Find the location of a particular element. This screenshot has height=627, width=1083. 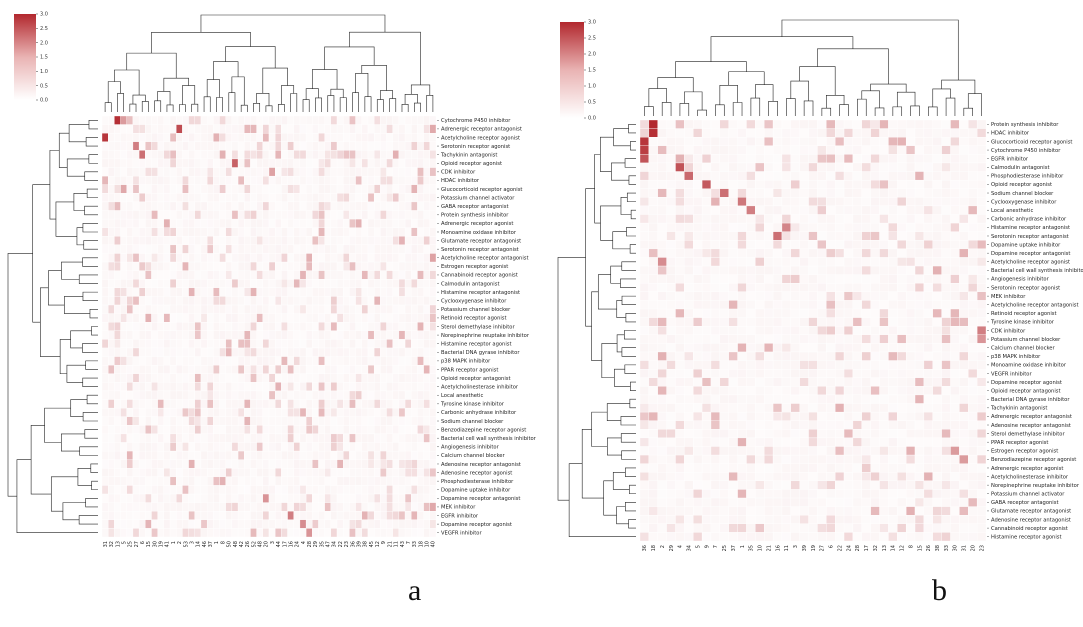

column-label: 9 is located at coordinates (384, 542).